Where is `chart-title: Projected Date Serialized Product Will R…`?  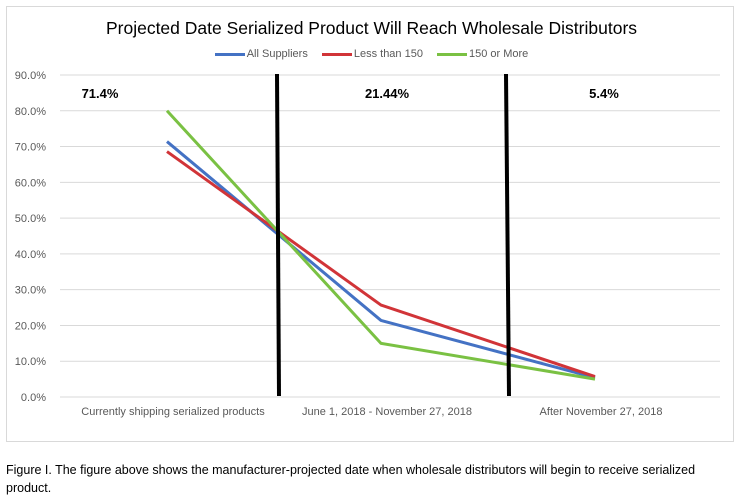
chart-title: Projected Date Serialized Product Will R… is located at coordinates (371, 28).